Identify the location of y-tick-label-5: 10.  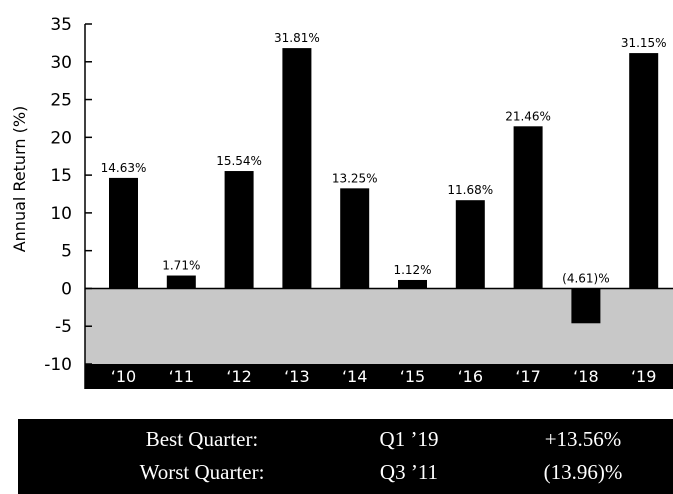
(61, 214).